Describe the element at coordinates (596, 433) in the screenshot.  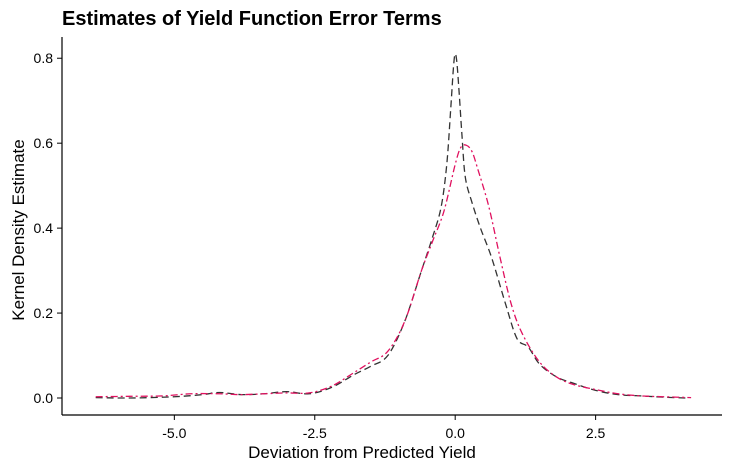
I see `x-tick-label: 2.5` at that location.